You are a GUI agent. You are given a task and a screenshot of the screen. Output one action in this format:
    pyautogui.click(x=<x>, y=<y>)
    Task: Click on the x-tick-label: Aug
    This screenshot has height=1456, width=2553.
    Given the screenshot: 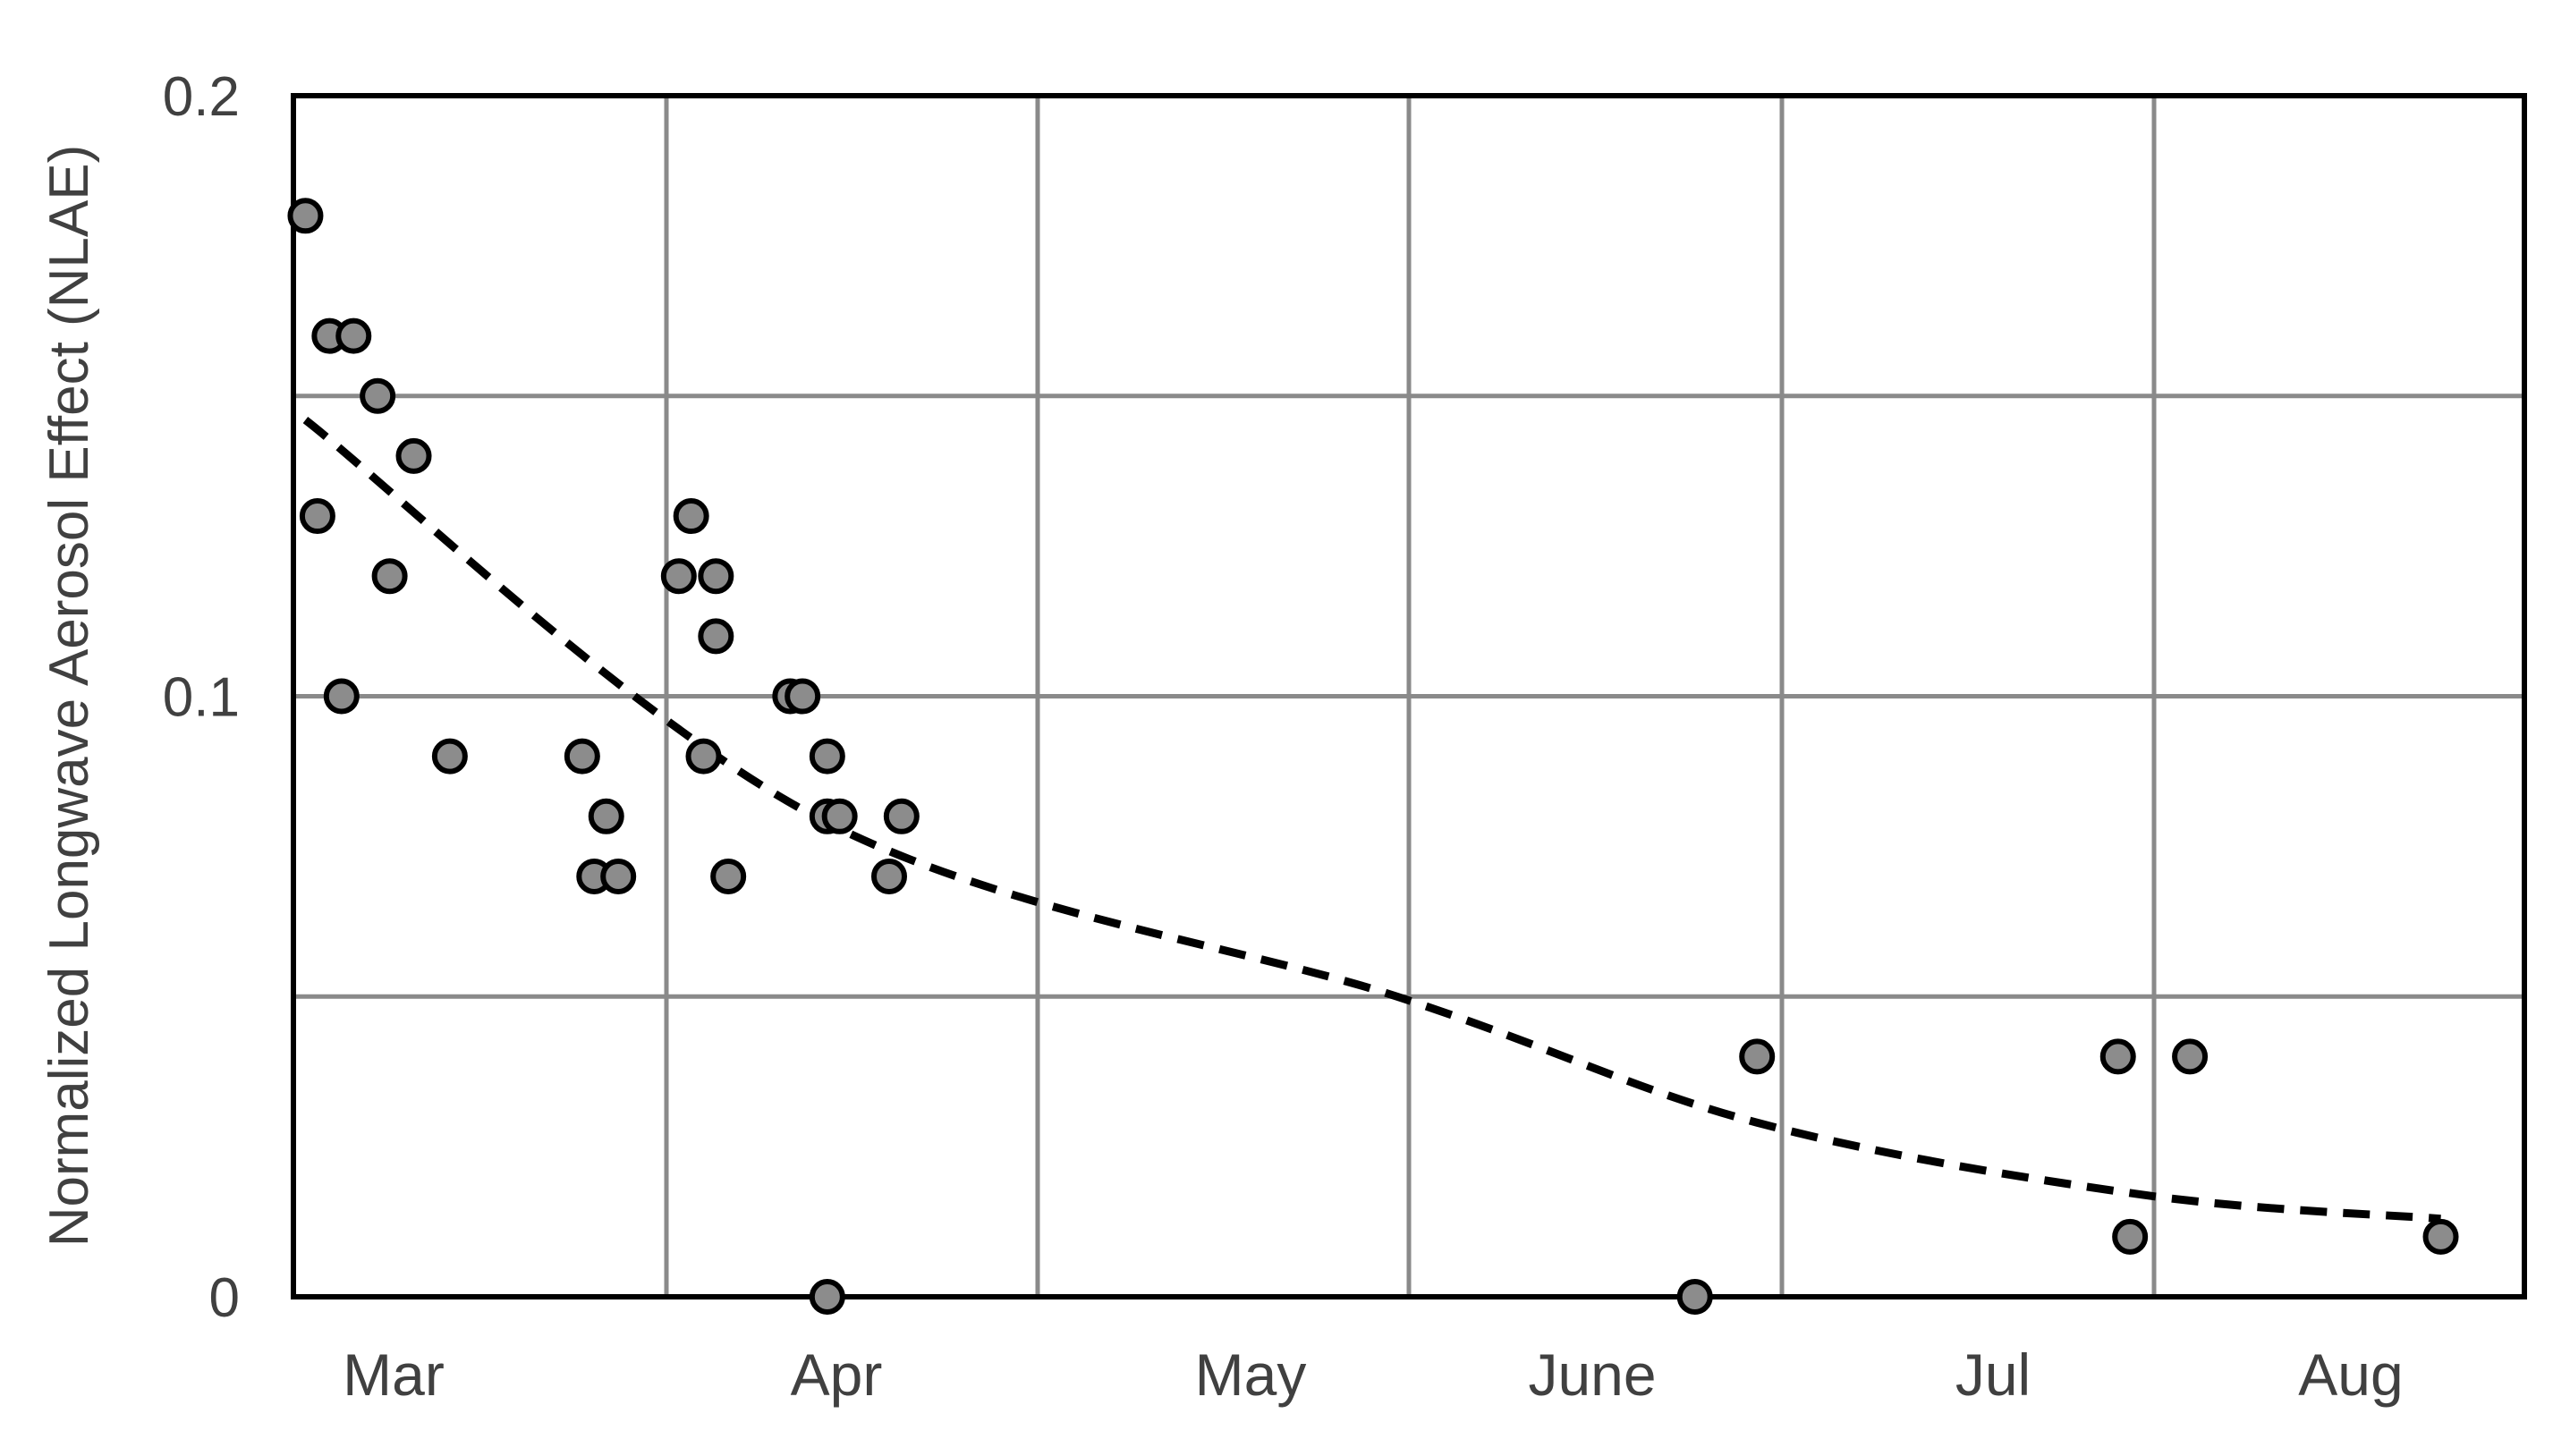 What is the action you would take?
    pyautogui.click(x=2350, y=1375)
    